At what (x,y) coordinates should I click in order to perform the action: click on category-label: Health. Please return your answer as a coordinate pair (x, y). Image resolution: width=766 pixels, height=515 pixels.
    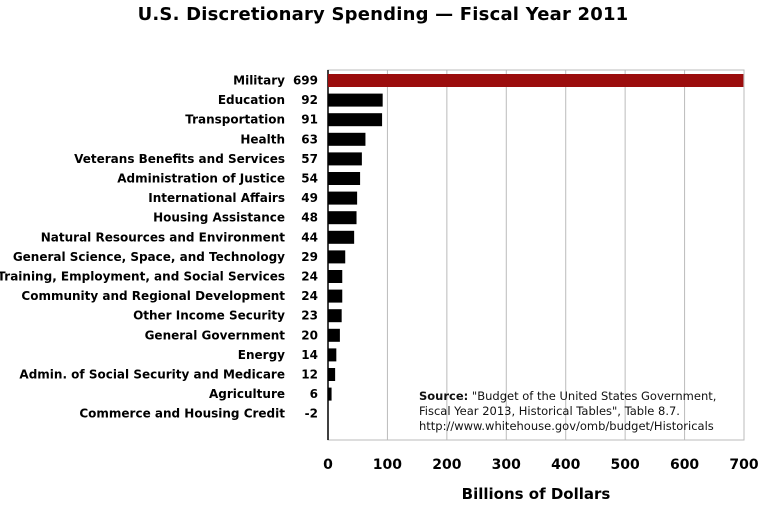
    Looking at the image, I should click on (262, 139).